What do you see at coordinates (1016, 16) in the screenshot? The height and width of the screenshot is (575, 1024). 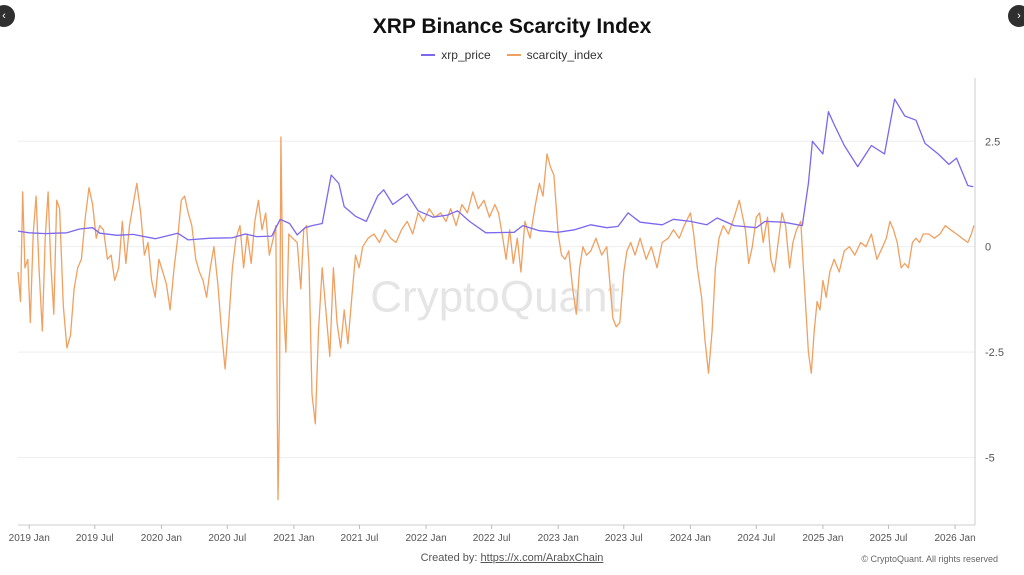 I see `next-arrow-icon: ›` at bounding box center [1016, 16].